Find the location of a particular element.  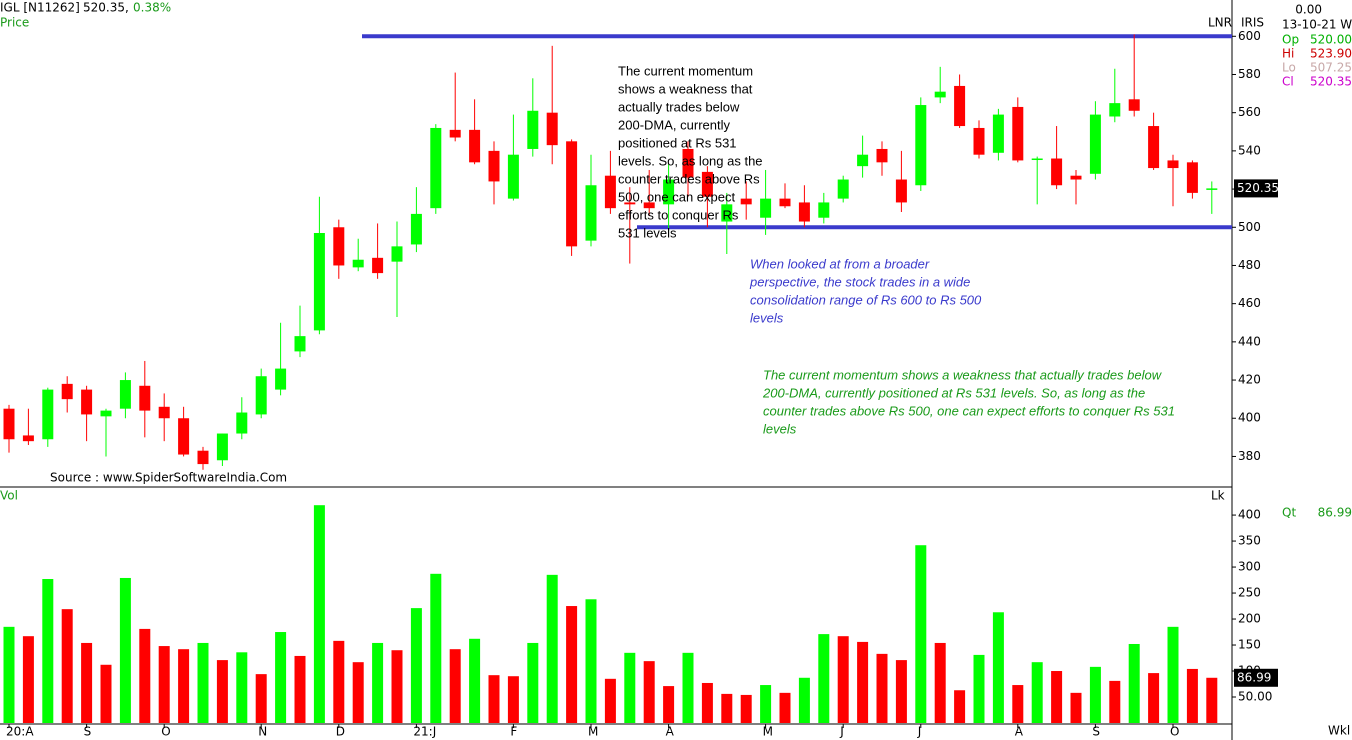

volume-tick-label: 50.00 is located at coordinates (1255, 697).